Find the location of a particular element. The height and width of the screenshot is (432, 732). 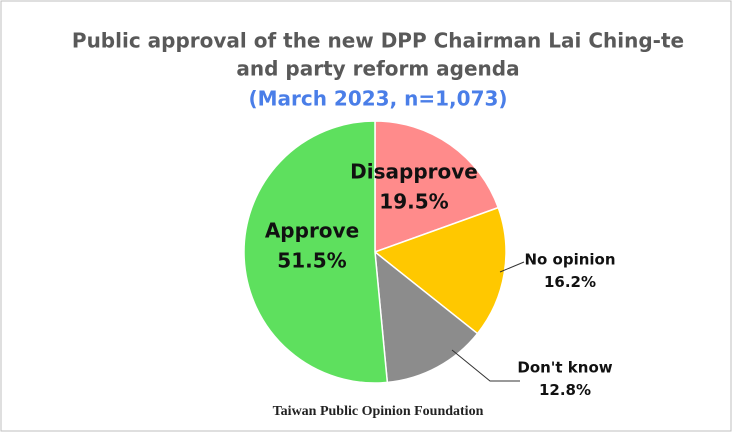

slice-label: No opinion is located at coordinates (569, 260).